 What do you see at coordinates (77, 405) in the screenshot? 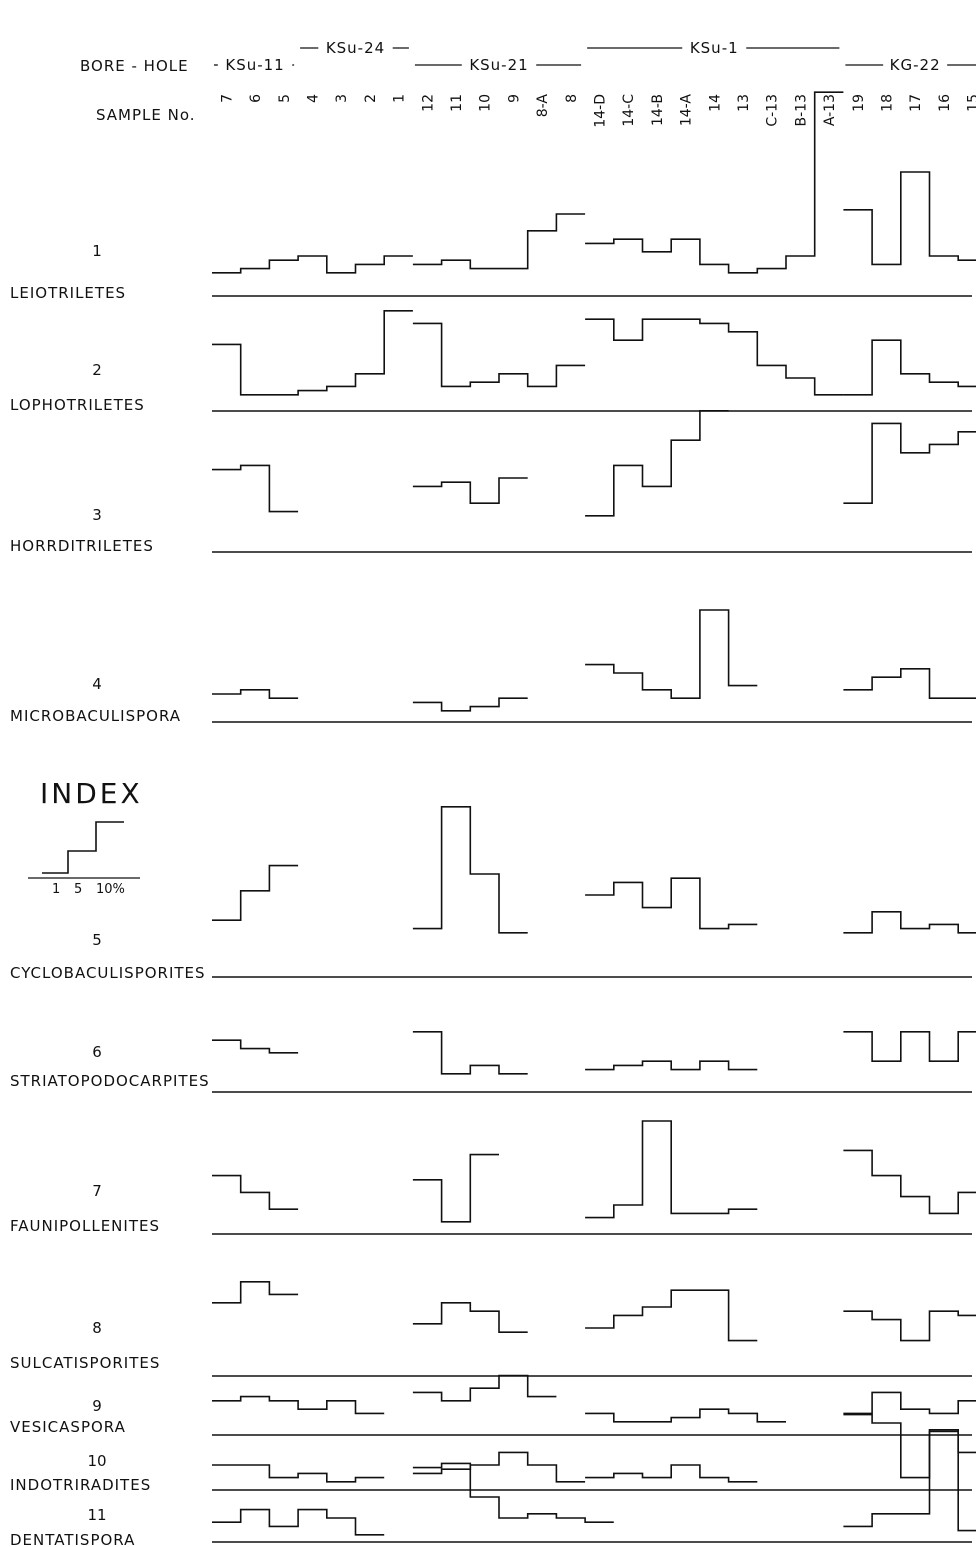
I see `taxon-name: LOPHOTRILETES` at bounding box center [77, 405].